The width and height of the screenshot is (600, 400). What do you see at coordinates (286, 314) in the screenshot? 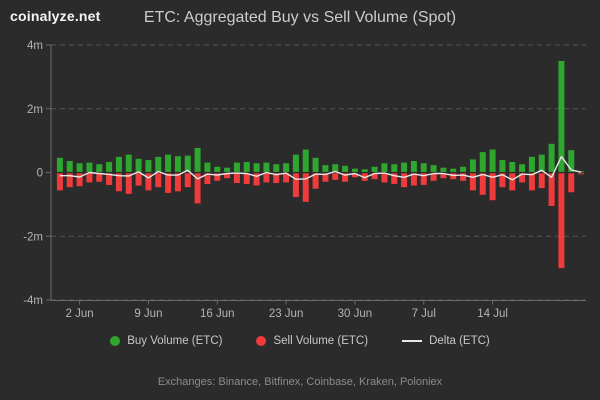
I see `x-axis-tick-label: 23 Jun` at bounding box center [286, 314].